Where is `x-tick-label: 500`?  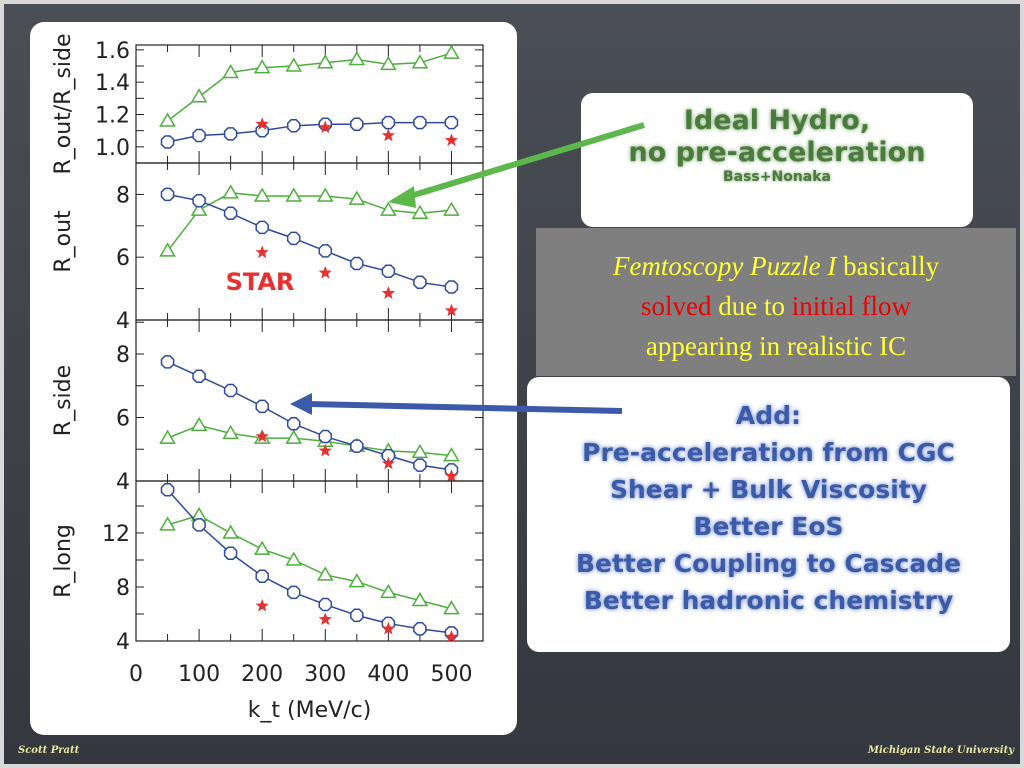 x-tick-label: 500 is located at coordinates (451, 674).